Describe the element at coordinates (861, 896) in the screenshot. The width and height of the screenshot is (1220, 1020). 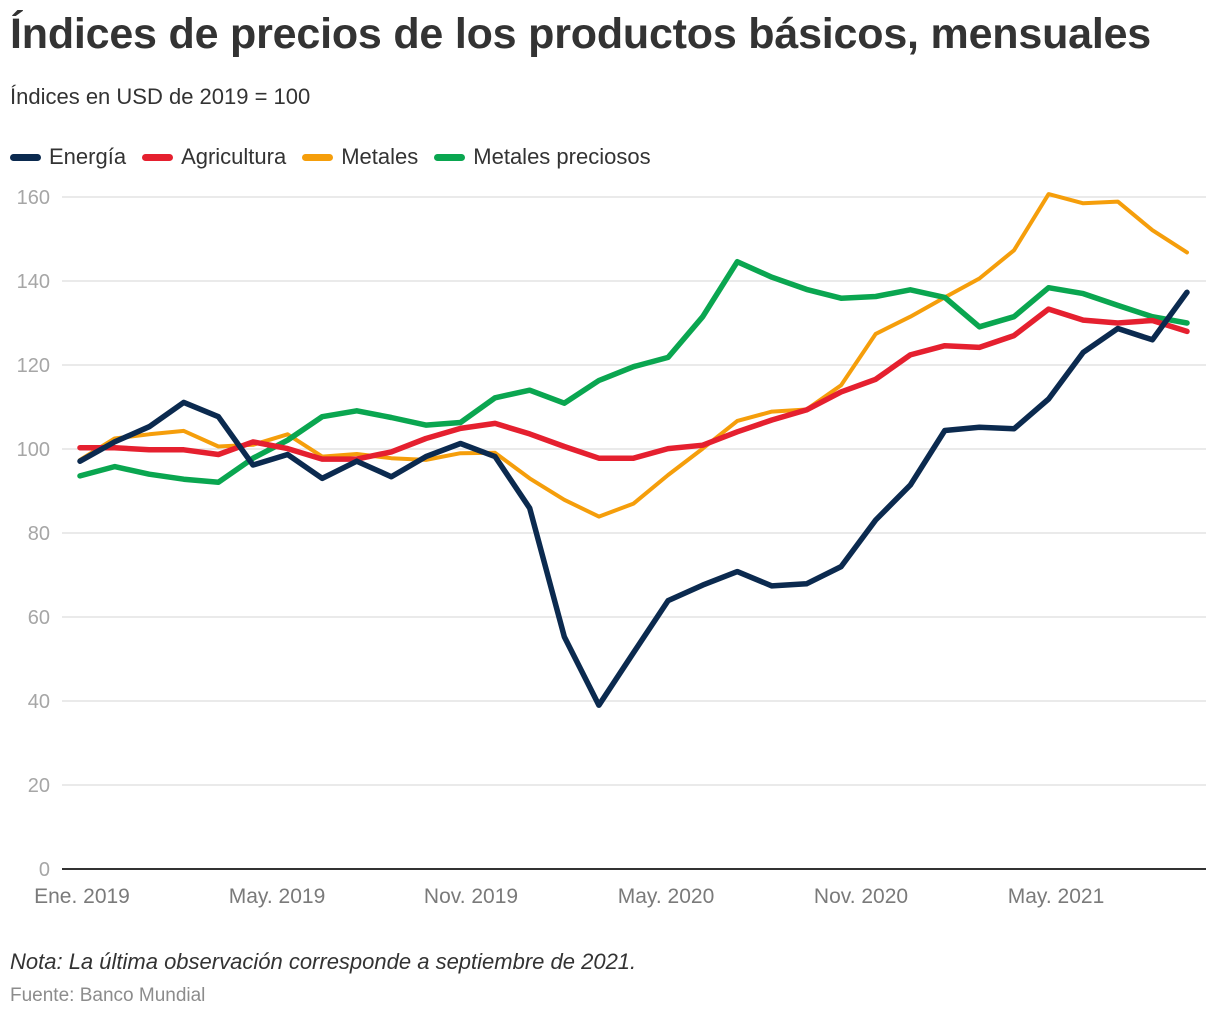
I see `x-tick-label: Nov. 2020` at that location.